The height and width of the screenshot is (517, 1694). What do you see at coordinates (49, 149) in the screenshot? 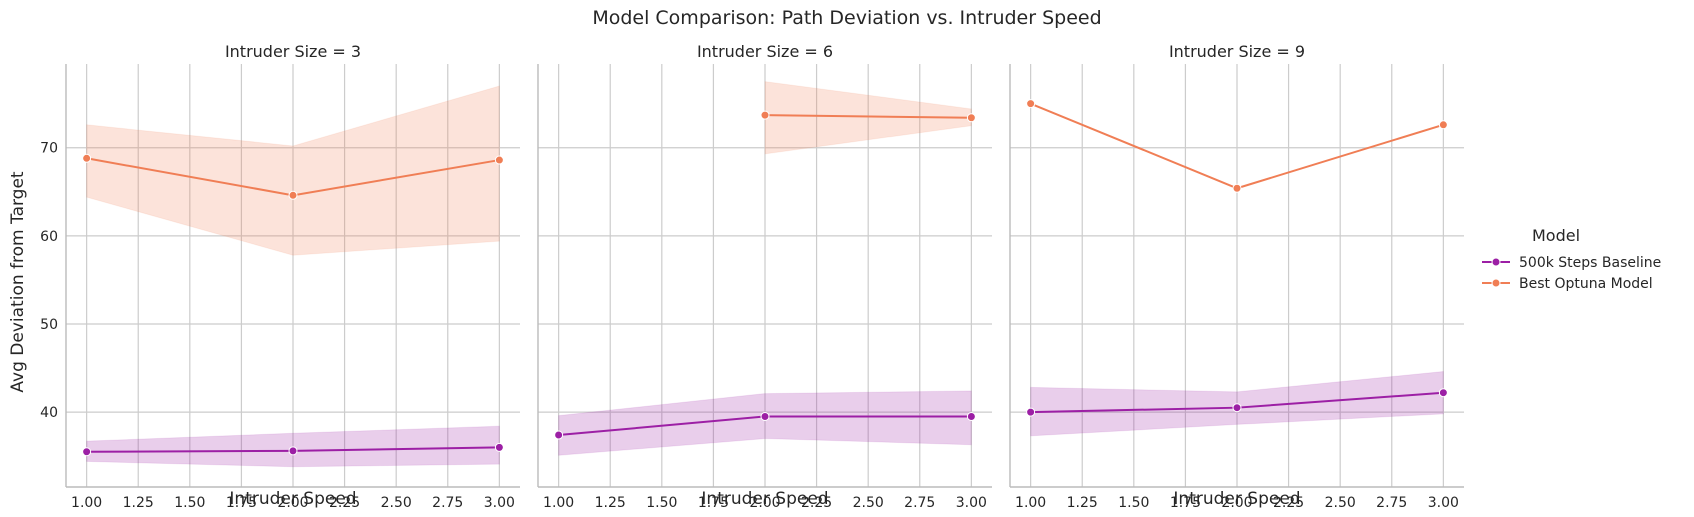
I see `y-tick-label: 70` at bounding box center [49, 149].